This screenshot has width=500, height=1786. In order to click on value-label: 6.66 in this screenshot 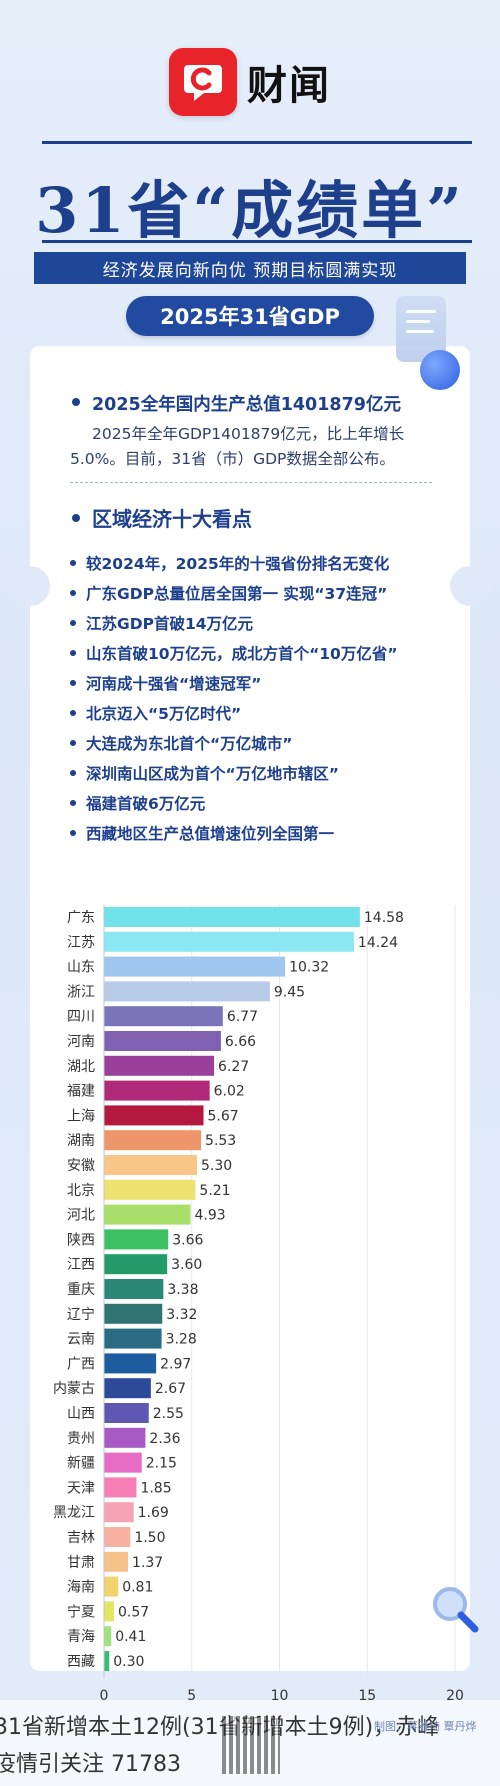, I will do `click(240, 1042)`.